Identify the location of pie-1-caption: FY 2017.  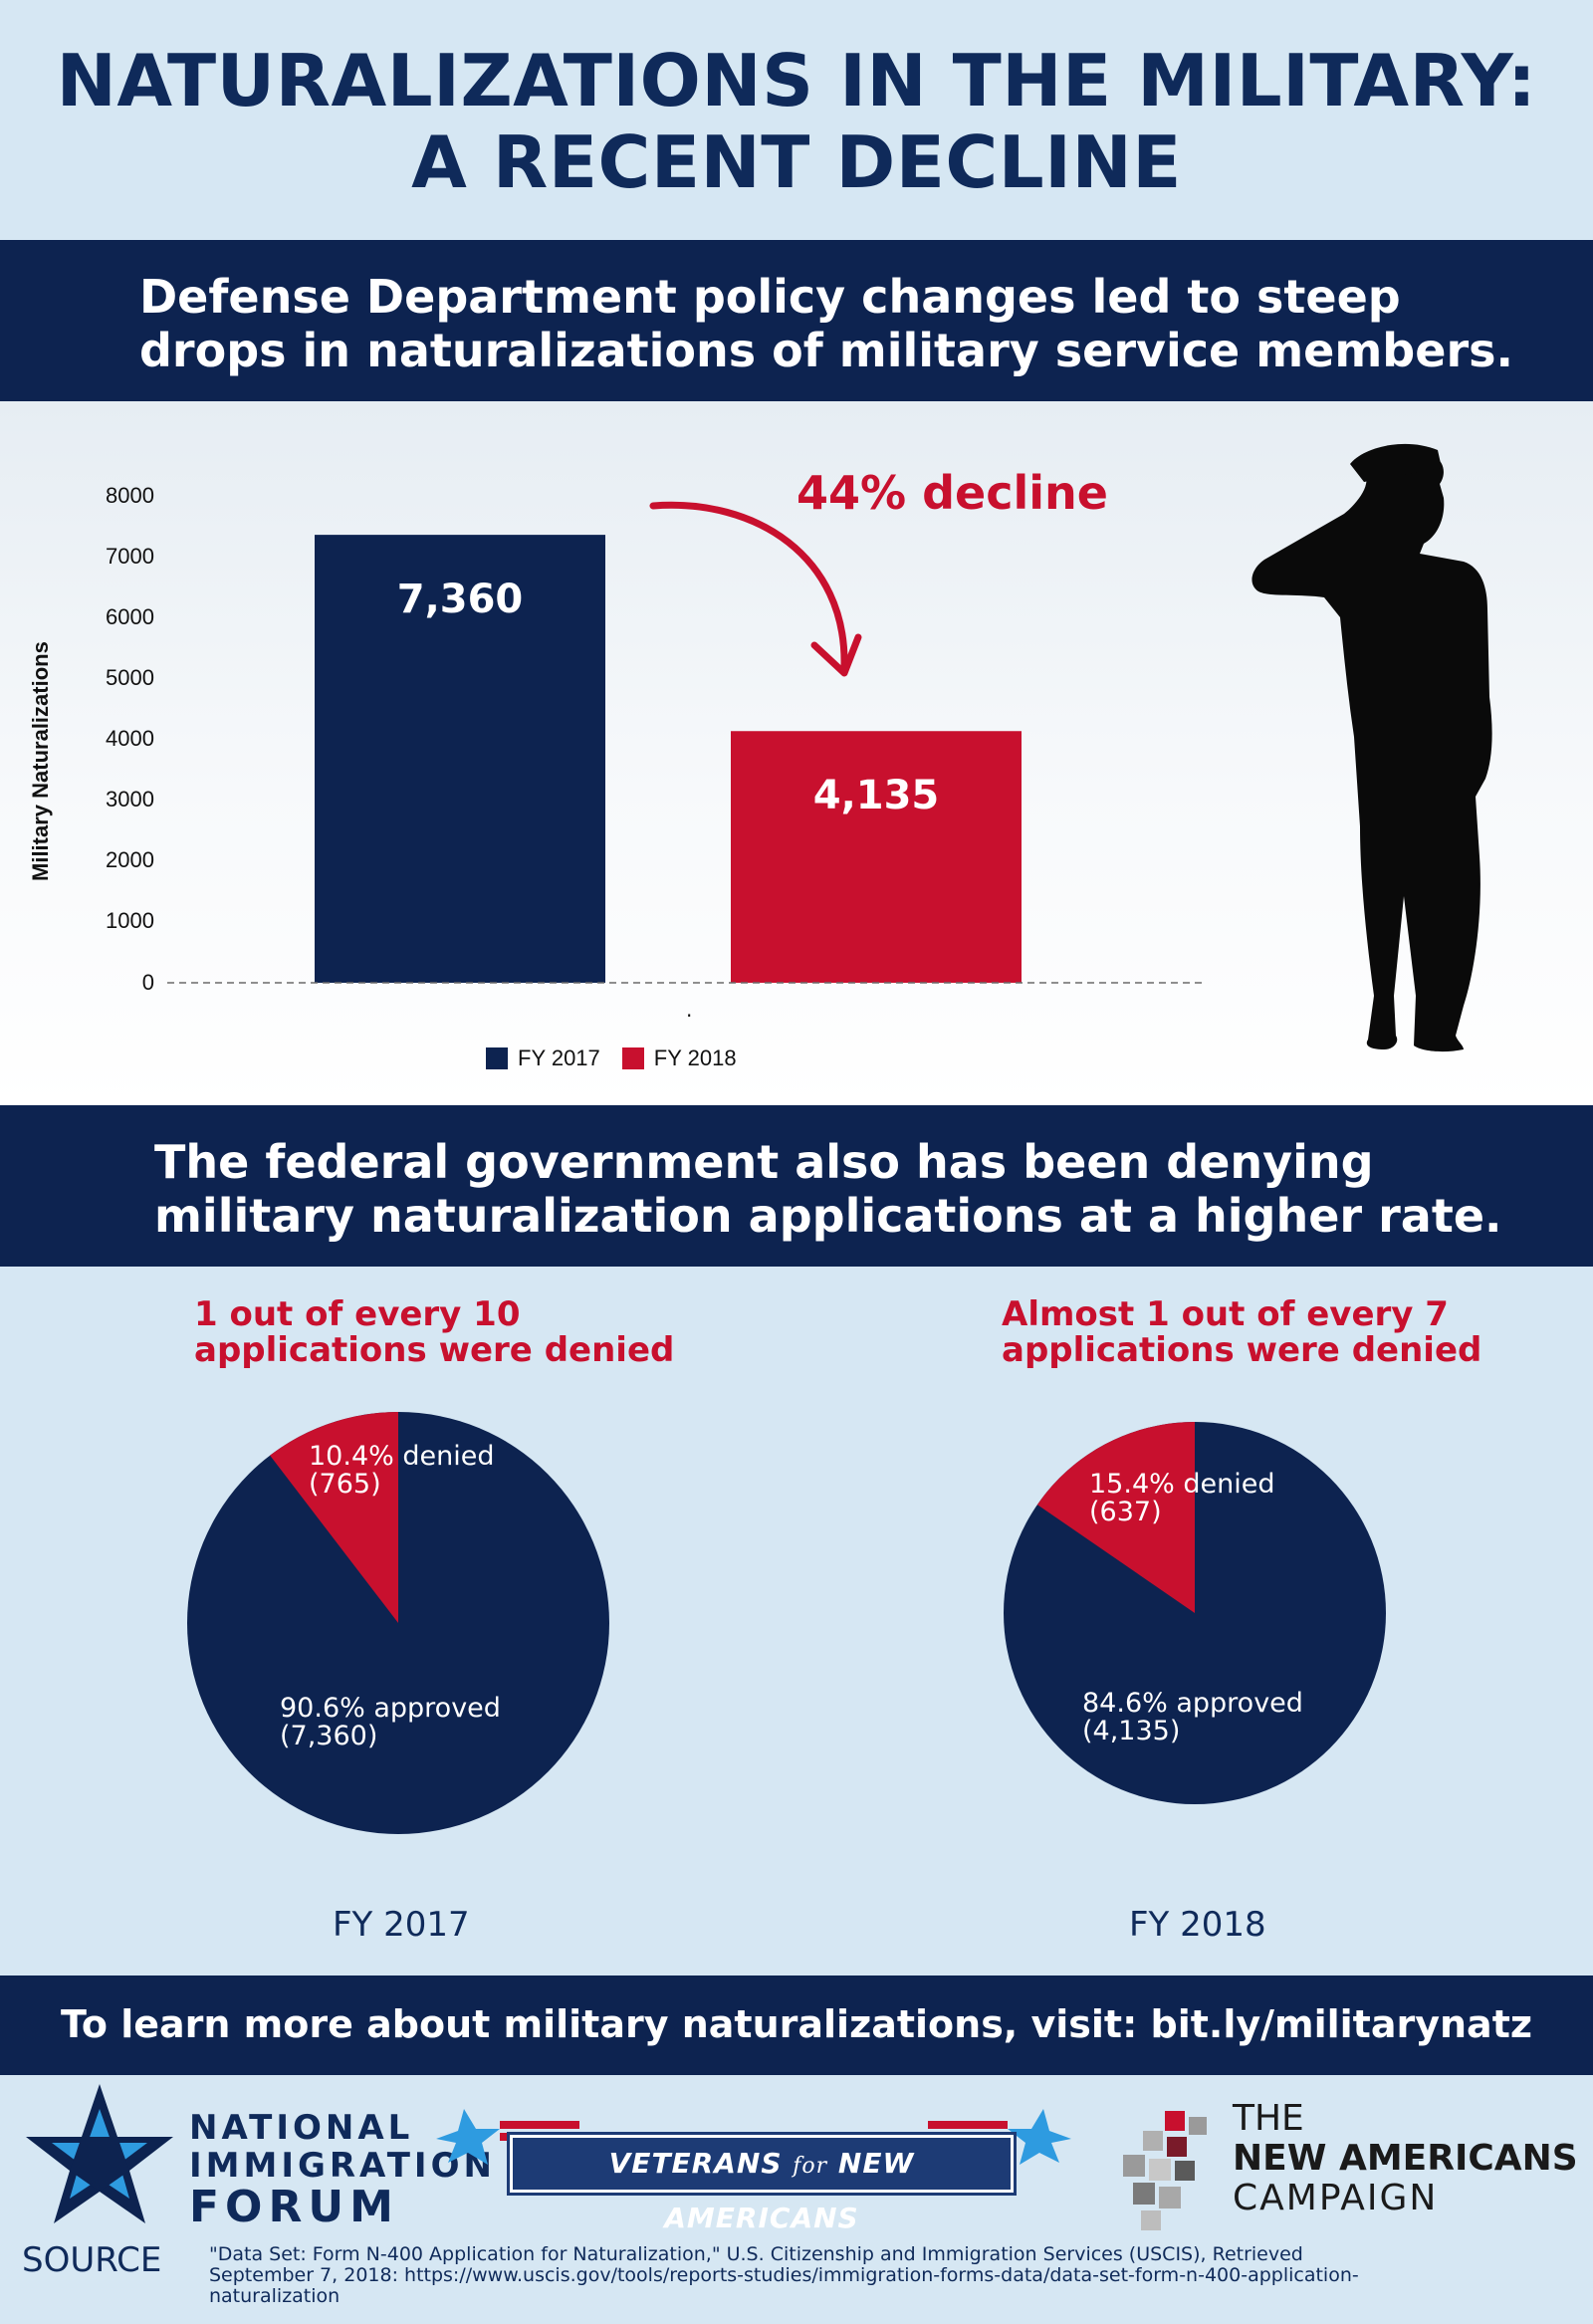
(401, 1925).